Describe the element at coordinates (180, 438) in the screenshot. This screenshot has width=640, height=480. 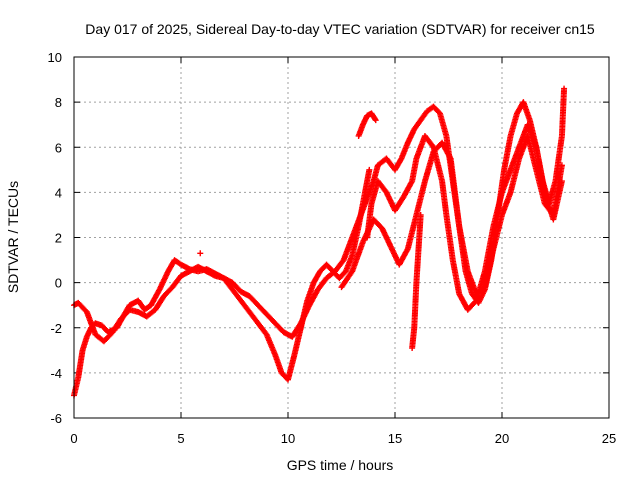
I see `x-tick-label: 5` at that location.